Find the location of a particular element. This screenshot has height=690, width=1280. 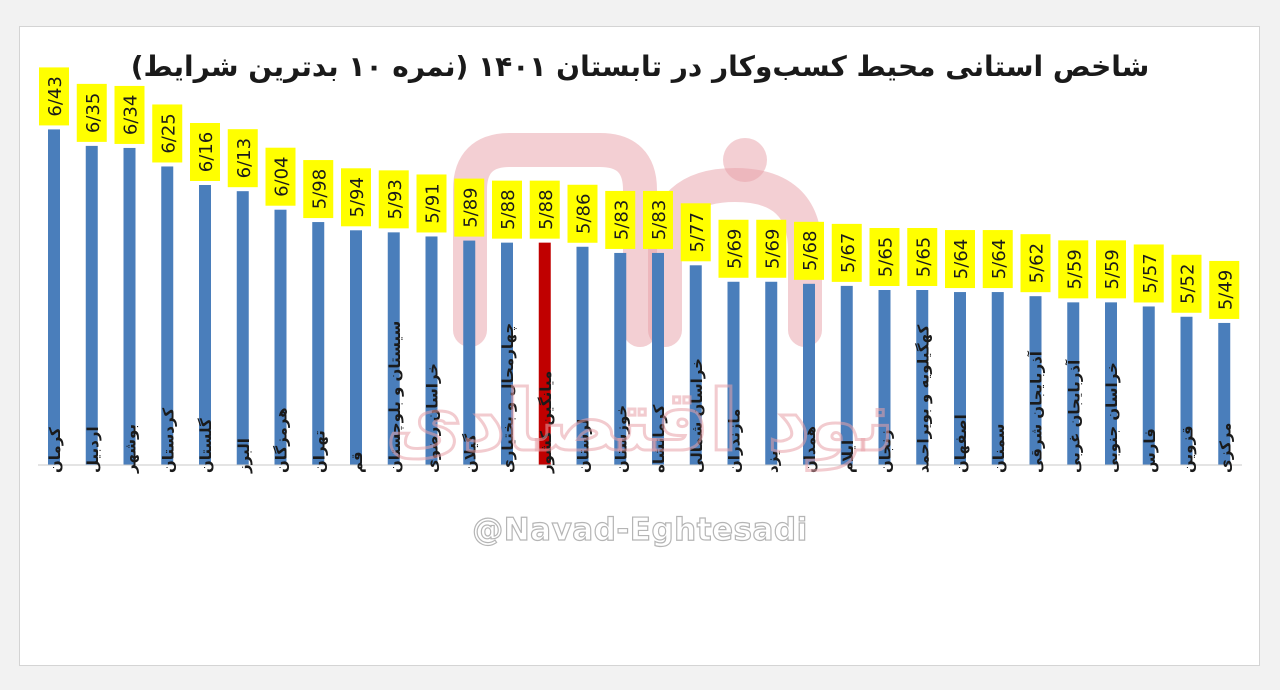

category-label: اردبیل is located at coordinates (93, 449).